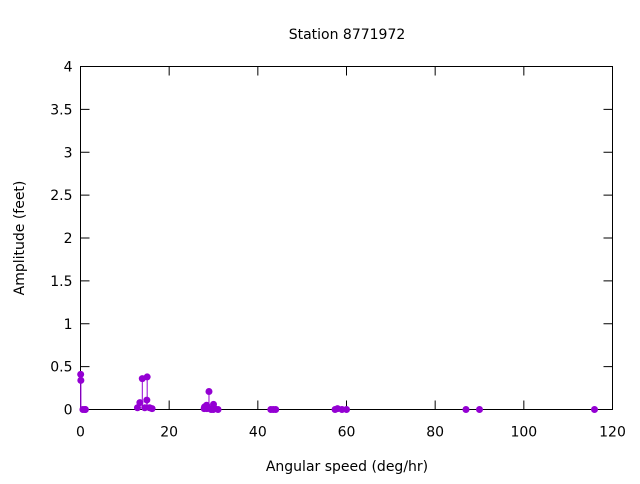  I want to click on x-tick-label: 80, so click(435, 433).